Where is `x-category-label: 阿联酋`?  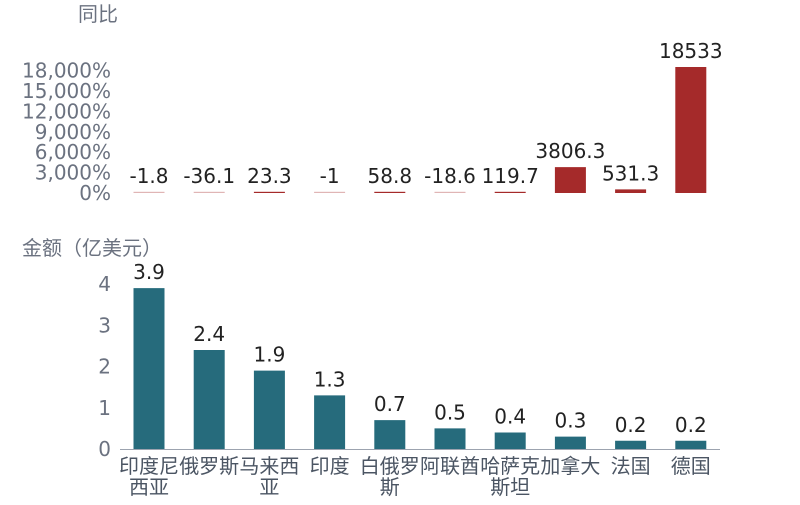
x-category-label: 阿联酋 is located at coordinates (450, 466).